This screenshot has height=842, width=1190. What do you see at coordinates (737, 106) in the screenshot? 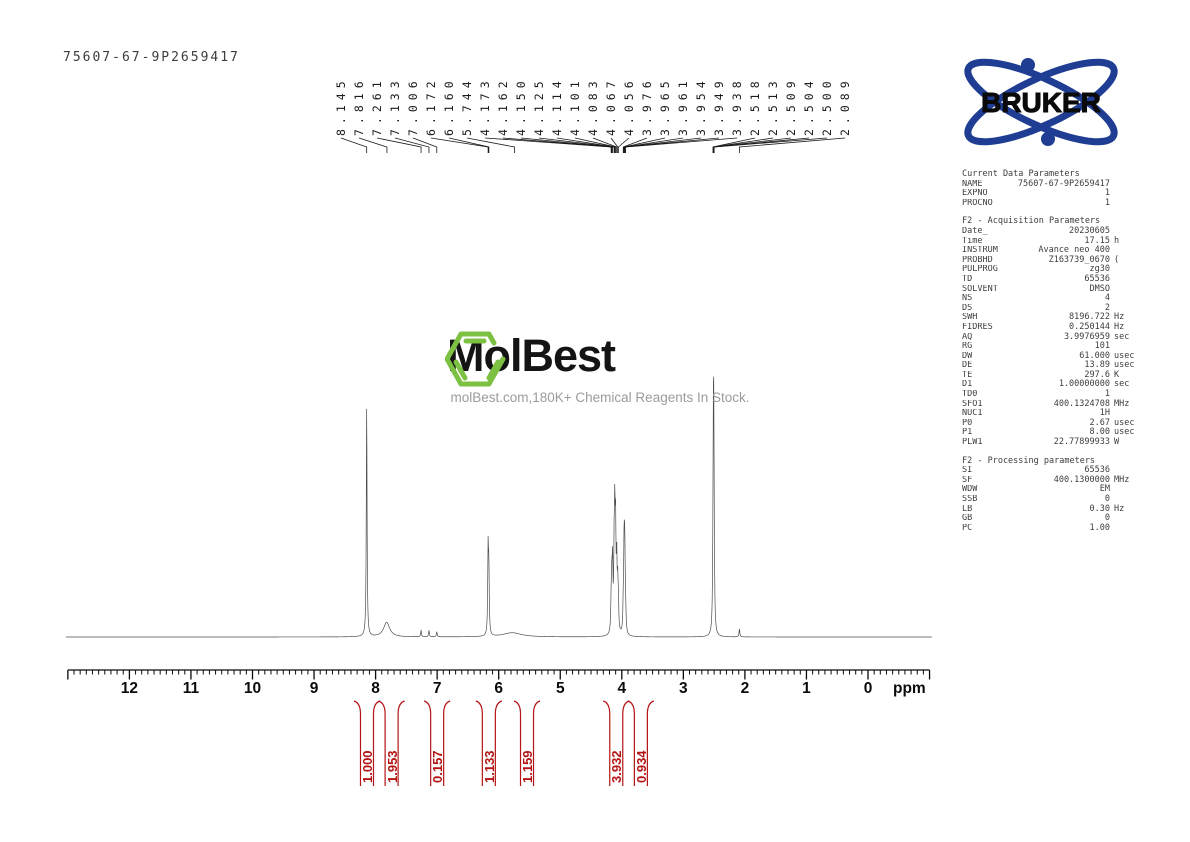
I see `peak-ppm-label: 3.938` at bounding box center [737, 106].